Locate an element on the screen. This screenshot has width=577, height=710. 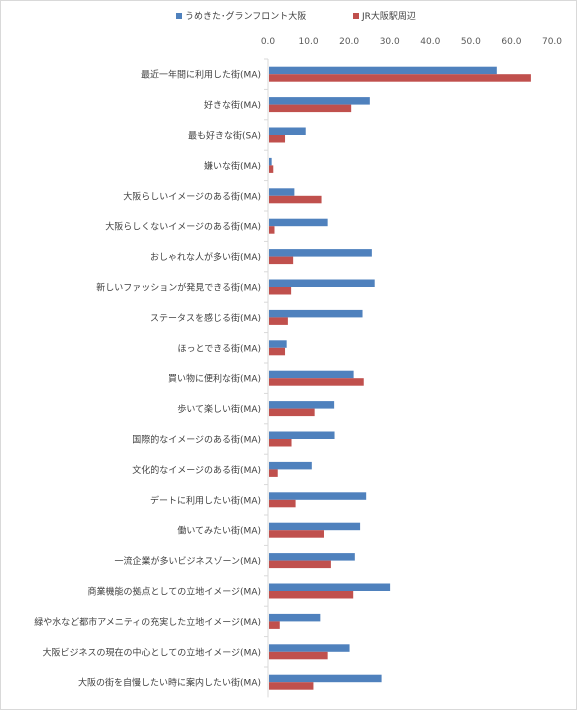
category-label: 歩いて楽しい街(MA) is located at coordinates (219, 409).